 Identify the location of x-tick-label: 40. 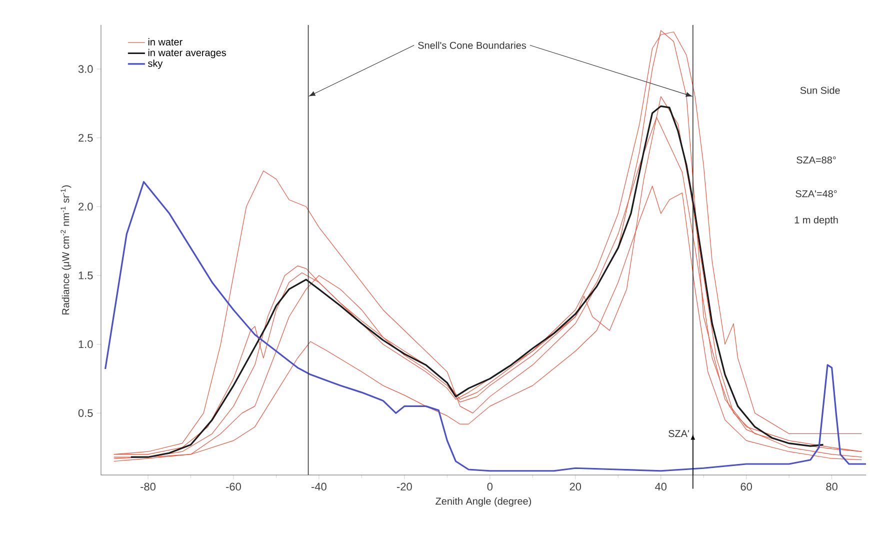
(661, 486).